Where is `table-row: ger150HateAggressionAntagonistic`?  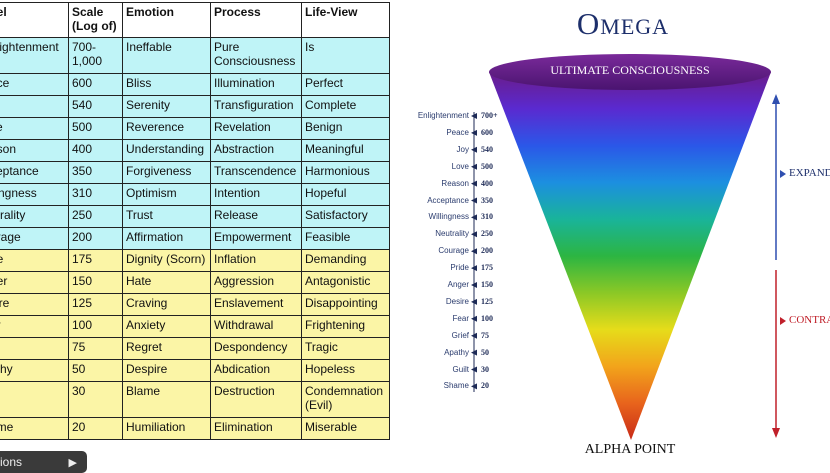 table-row: ger150HateAggressionAntagonistic is located at coordinates (195, 282).